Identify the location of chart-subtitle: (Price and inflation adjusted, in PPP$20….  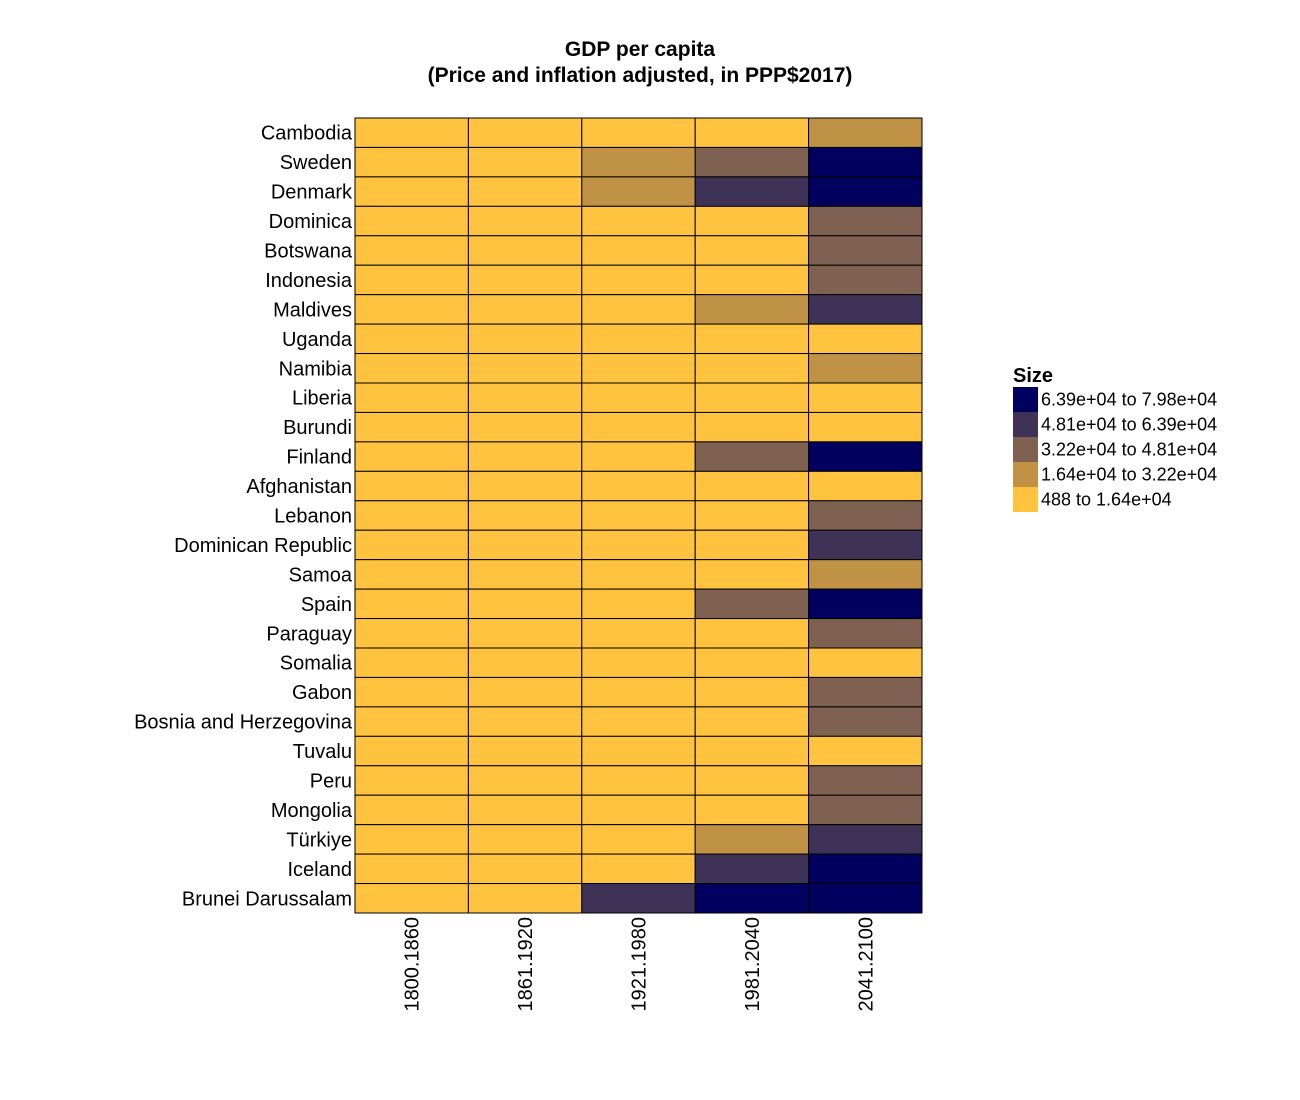
(640, 75).